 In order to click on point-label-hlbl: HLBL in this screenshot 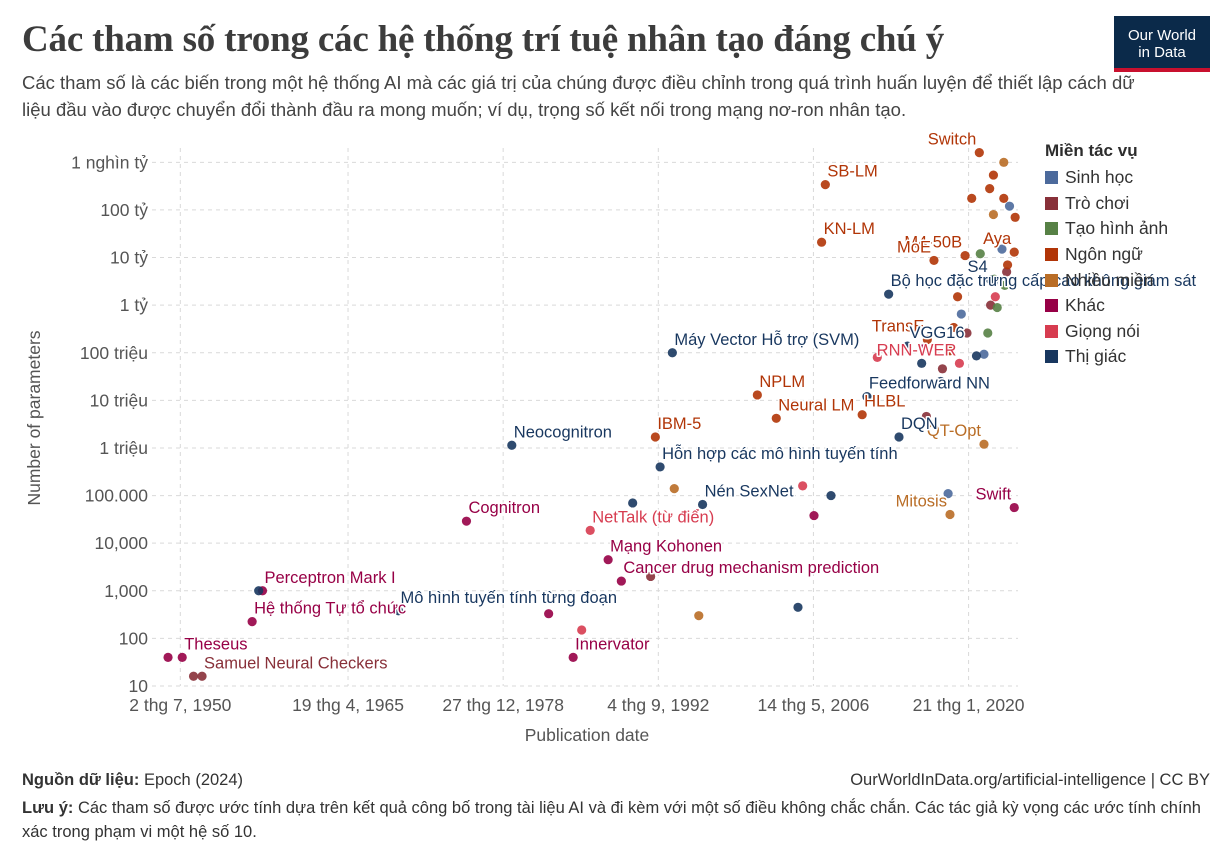, I will do `click(884, 402)`.